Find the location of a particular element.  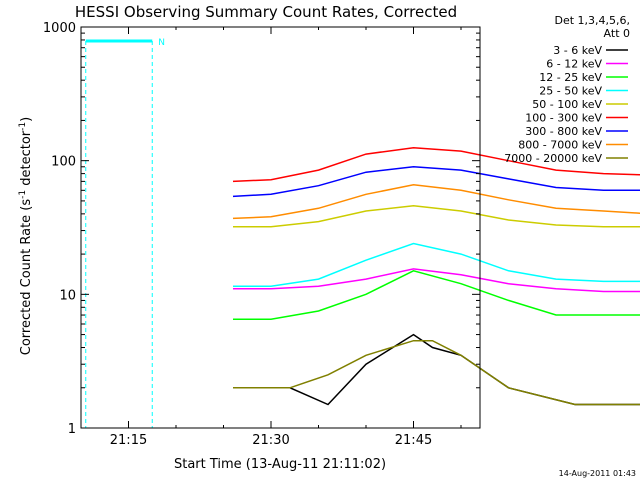

legend-entry-label: 100 - 300 keV is located at coordinates (563, 118).